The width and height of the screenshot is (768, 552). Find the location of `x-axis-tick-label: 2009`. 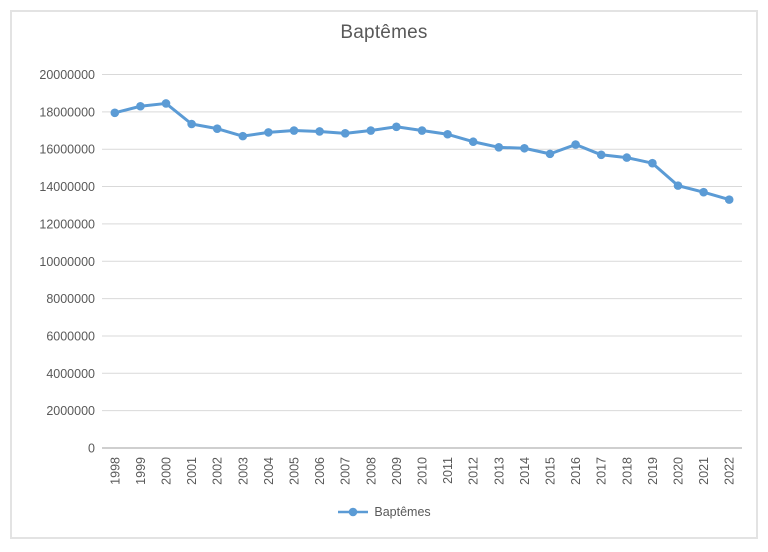

x-axis-tick-label: 2009 is located at coordinates (397, 471).